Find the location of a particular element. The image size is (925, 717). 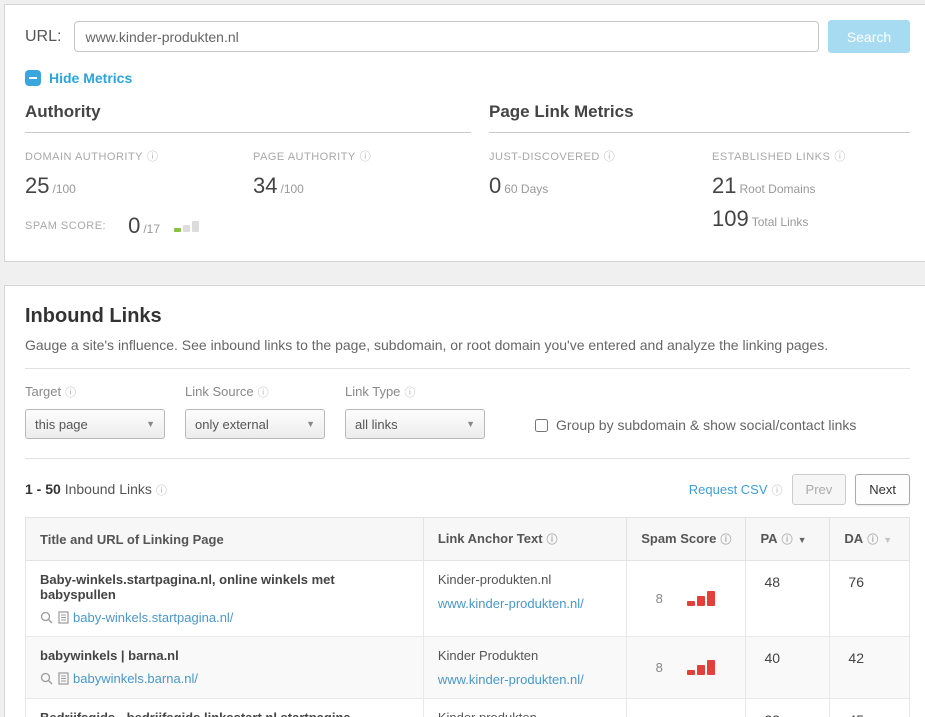

da-cell: 76 is located at coordinates (869, 598).